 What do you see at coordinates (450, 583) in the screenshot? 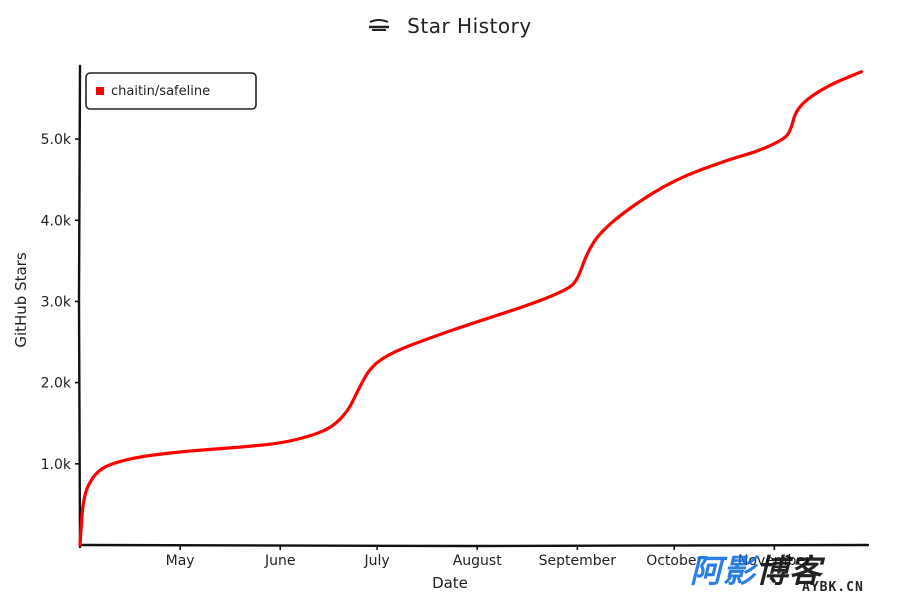
I see `x-axis-title: Date` at bounding box center [450, 583].